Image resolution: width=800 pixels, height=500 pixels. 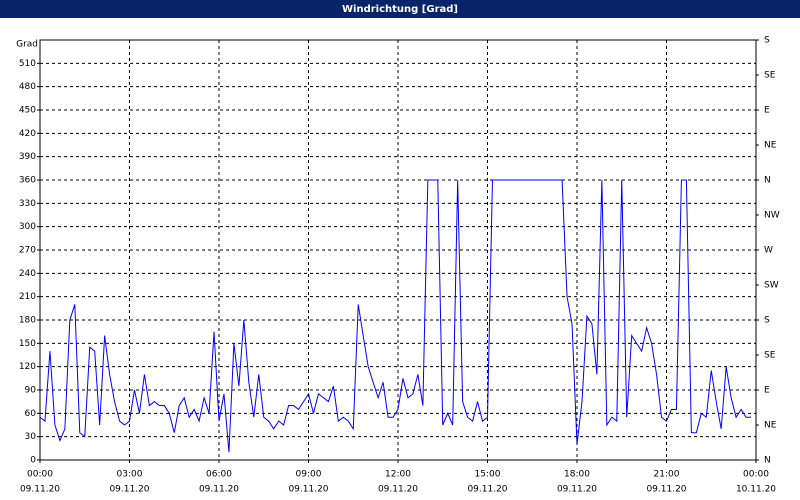 I want to click on y-tick-label: 30, so click(x=31, y=437).